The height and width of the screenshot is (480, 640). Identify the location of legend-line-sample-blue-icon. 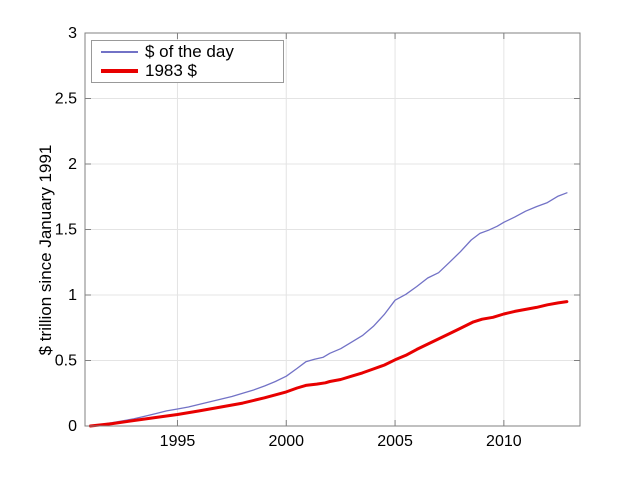
(119, 51).